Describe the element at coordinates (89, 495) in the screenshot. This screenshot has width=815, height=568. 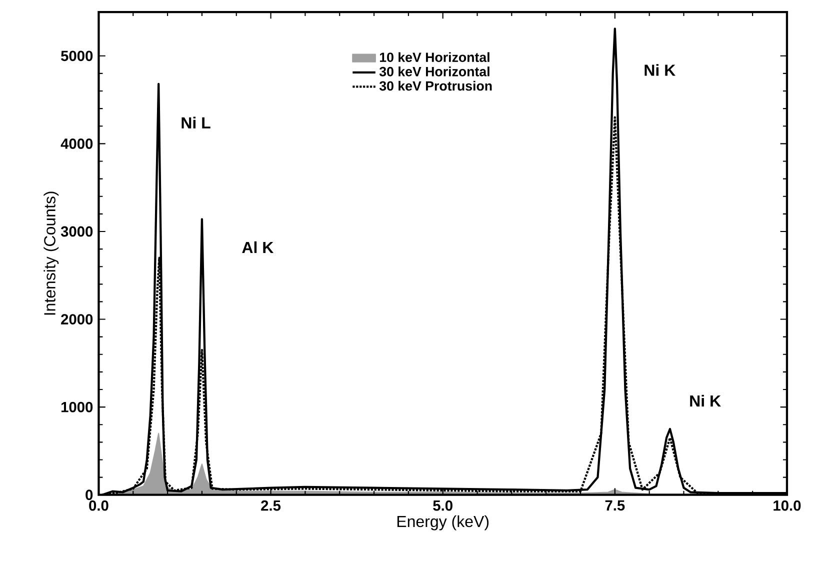
I see `y-tick-label: 0` at that location.